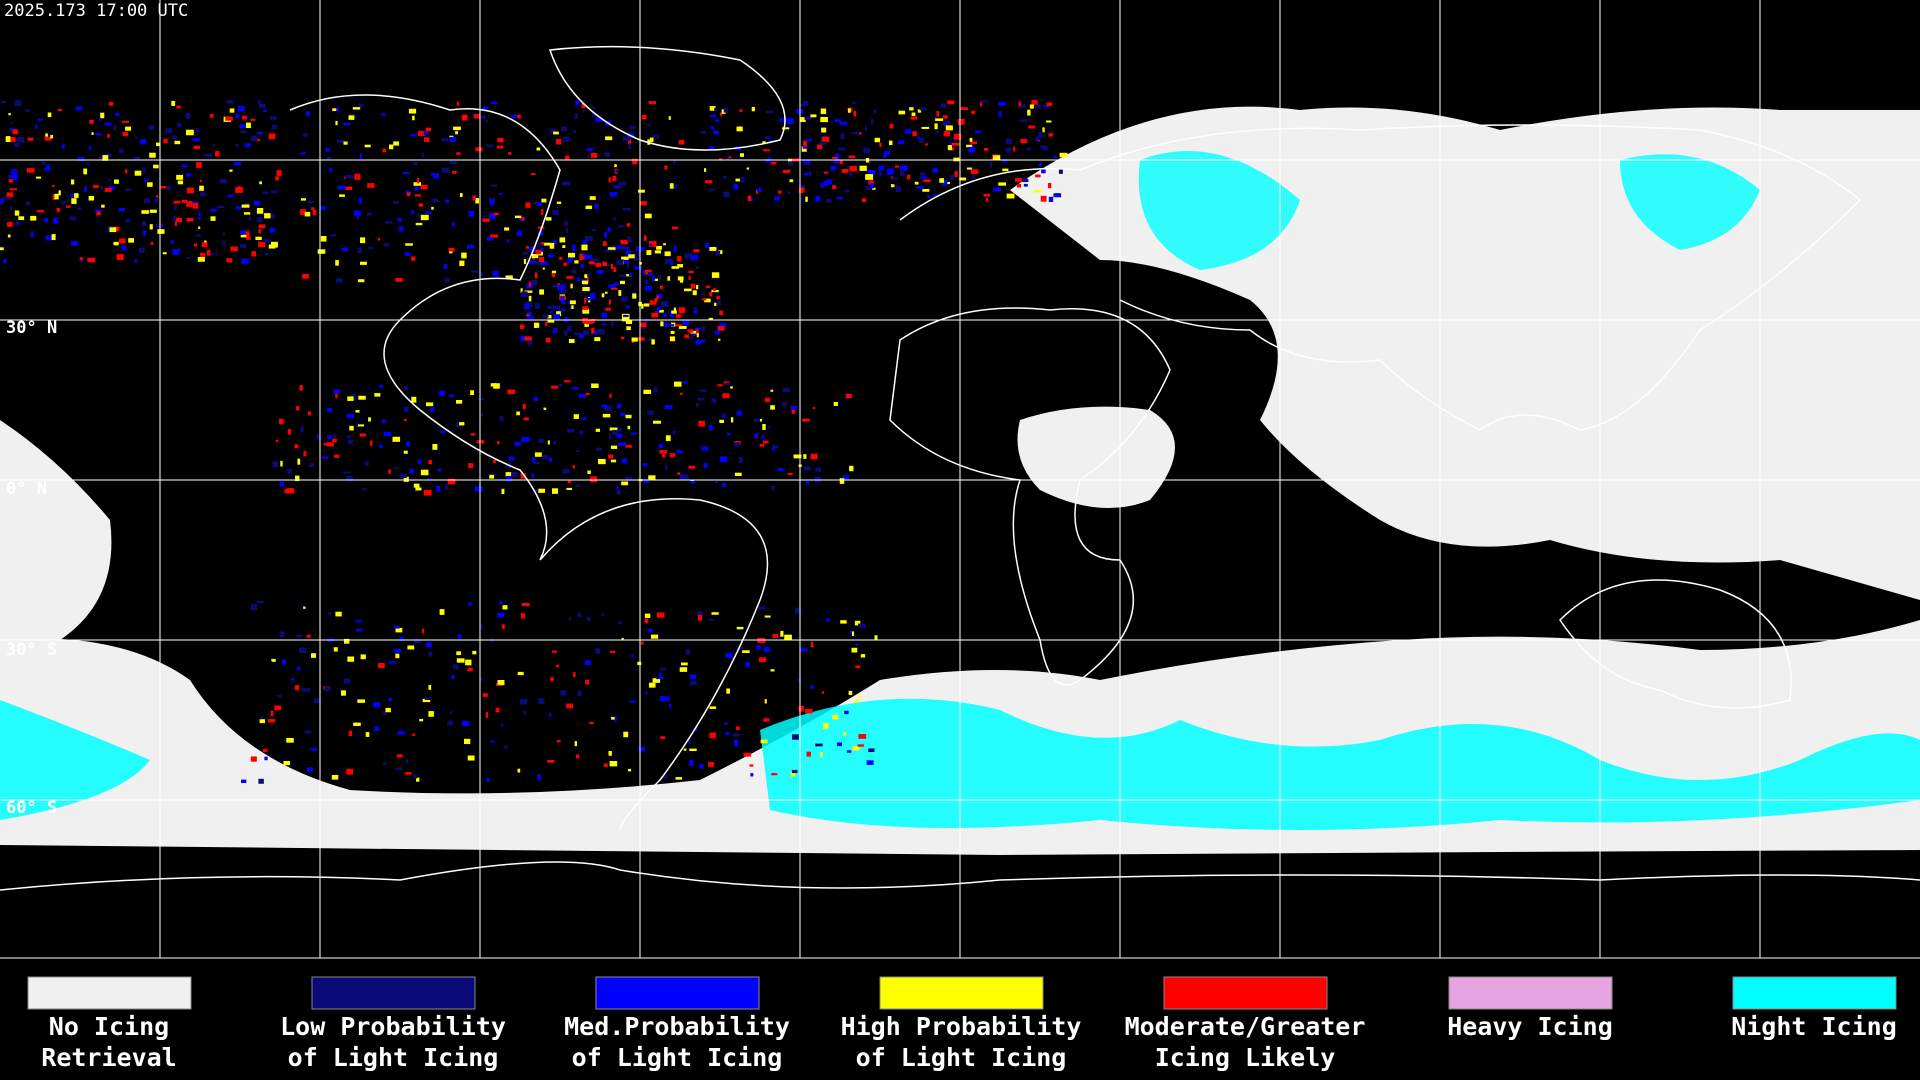  I want to click on legend-swatch, so click(1814, 993).